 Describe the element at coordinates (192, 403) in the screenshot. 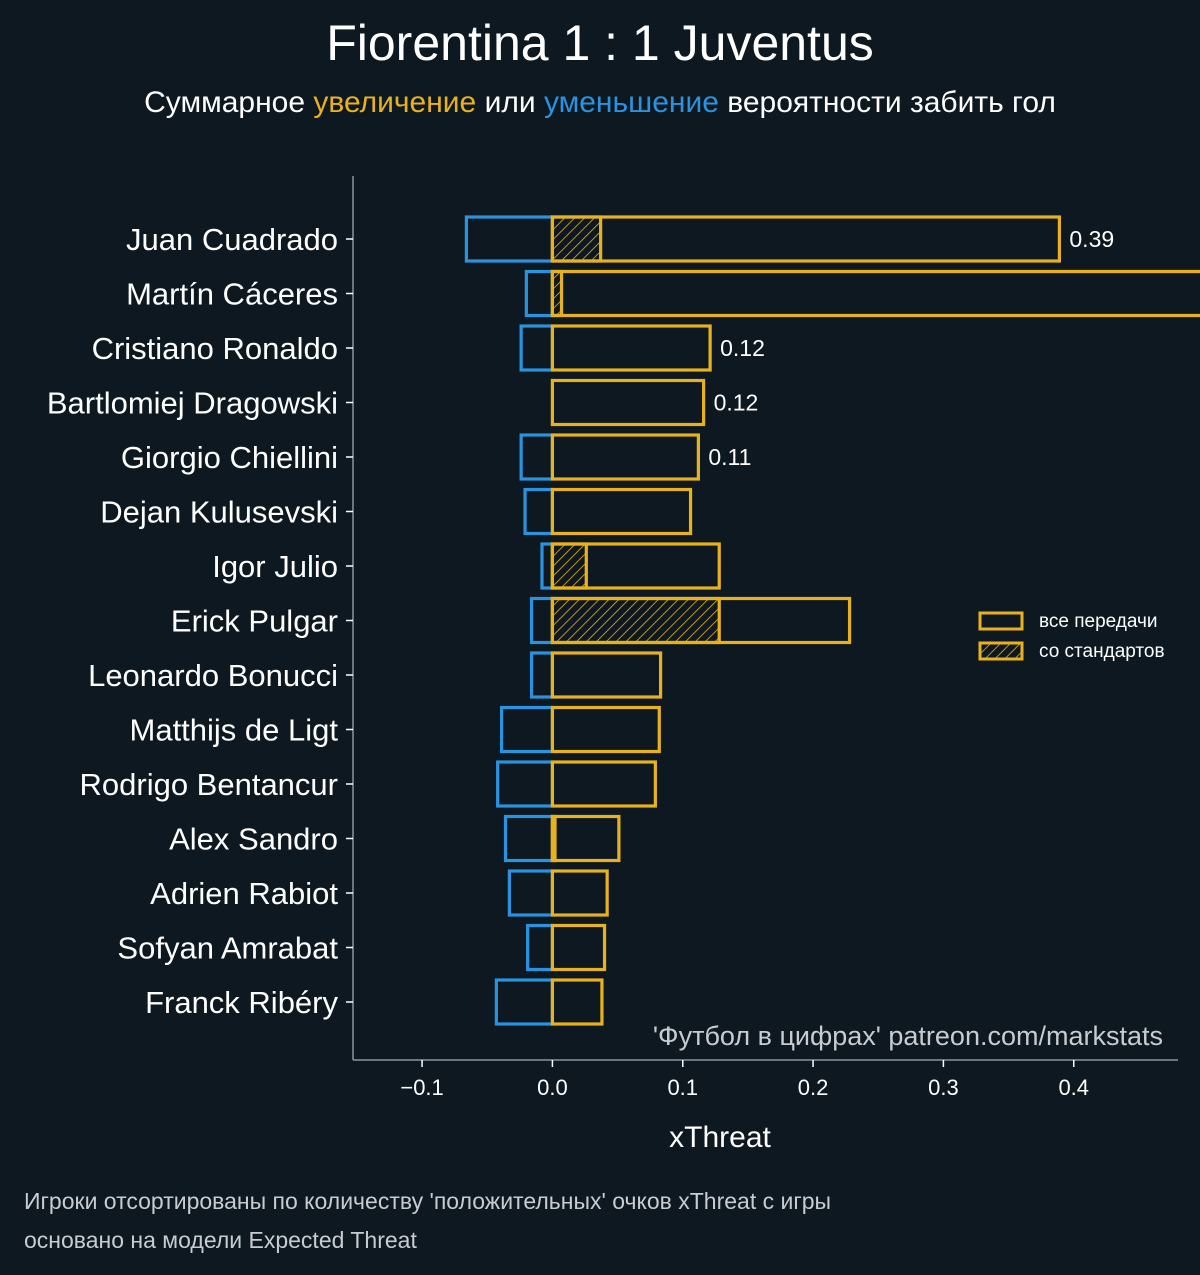

I see `player-name-label: Bartlomiej Dragowski` at that location.